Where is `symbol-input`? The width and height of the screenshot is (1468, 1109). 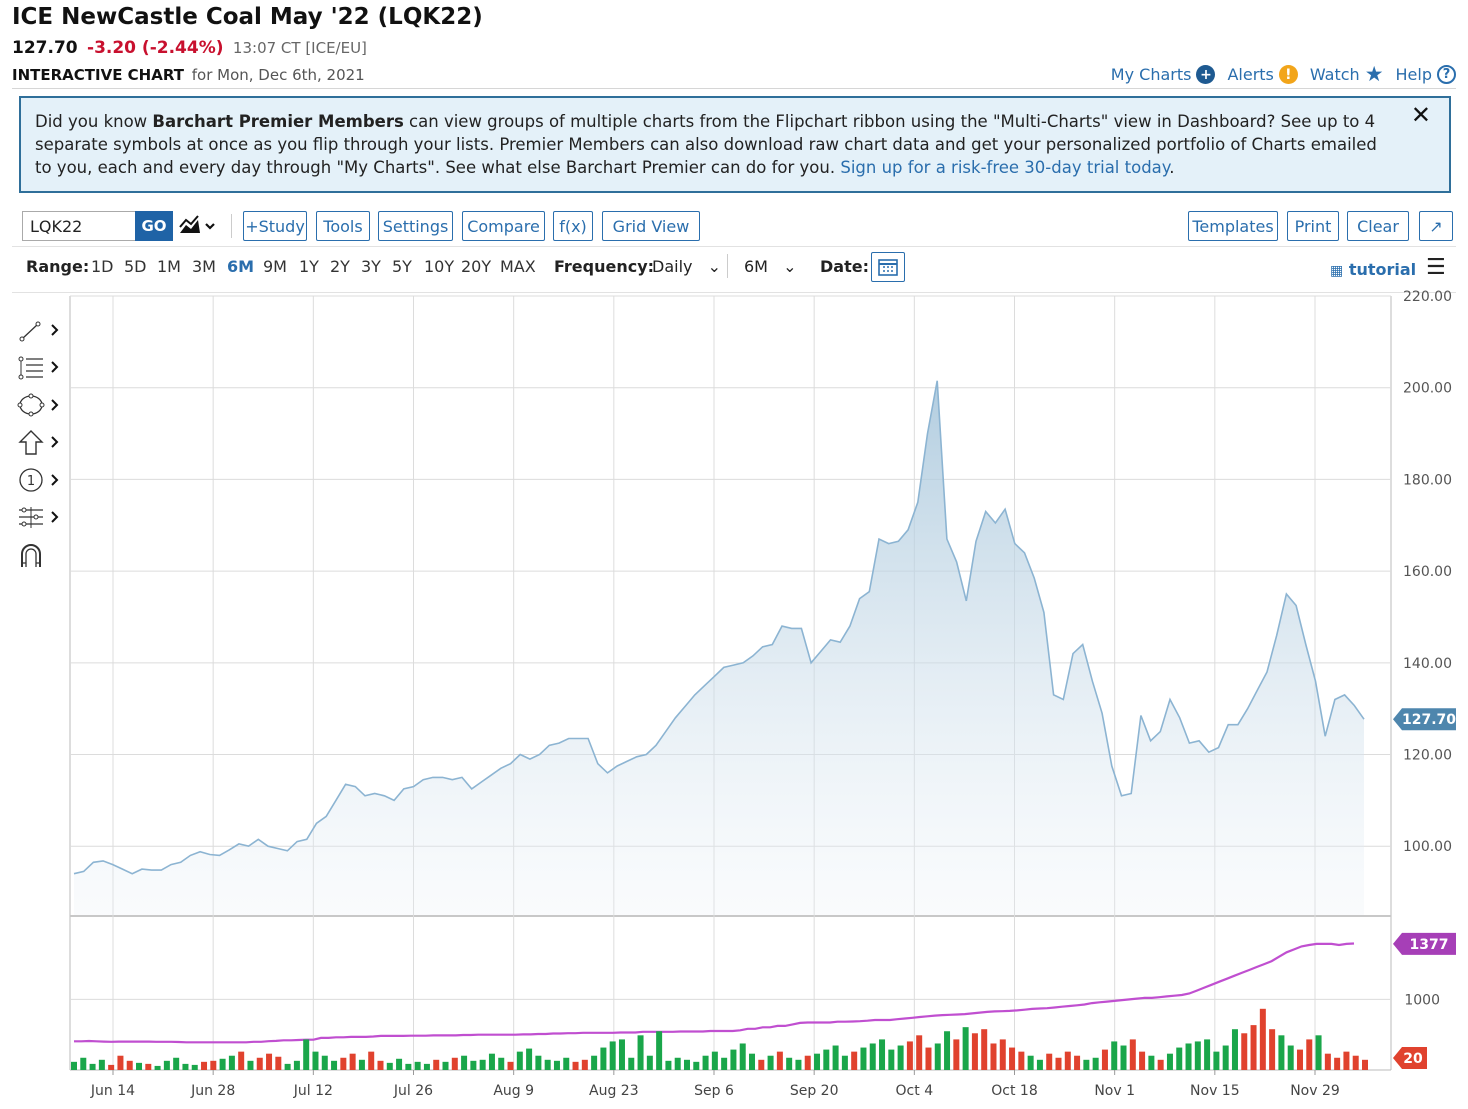 symbol-input is located at coordinates (79, 226).